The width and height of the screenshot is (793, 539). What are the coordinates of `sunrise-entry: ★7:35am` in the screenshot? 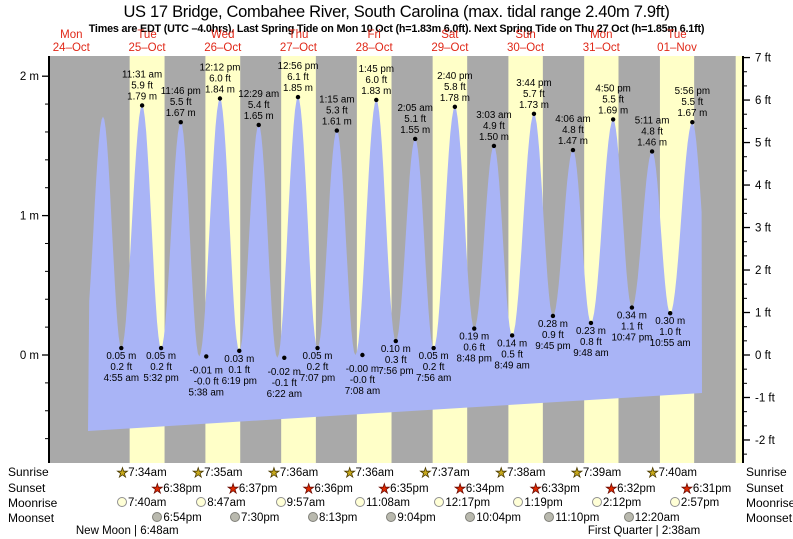 It's located at (217, 473).